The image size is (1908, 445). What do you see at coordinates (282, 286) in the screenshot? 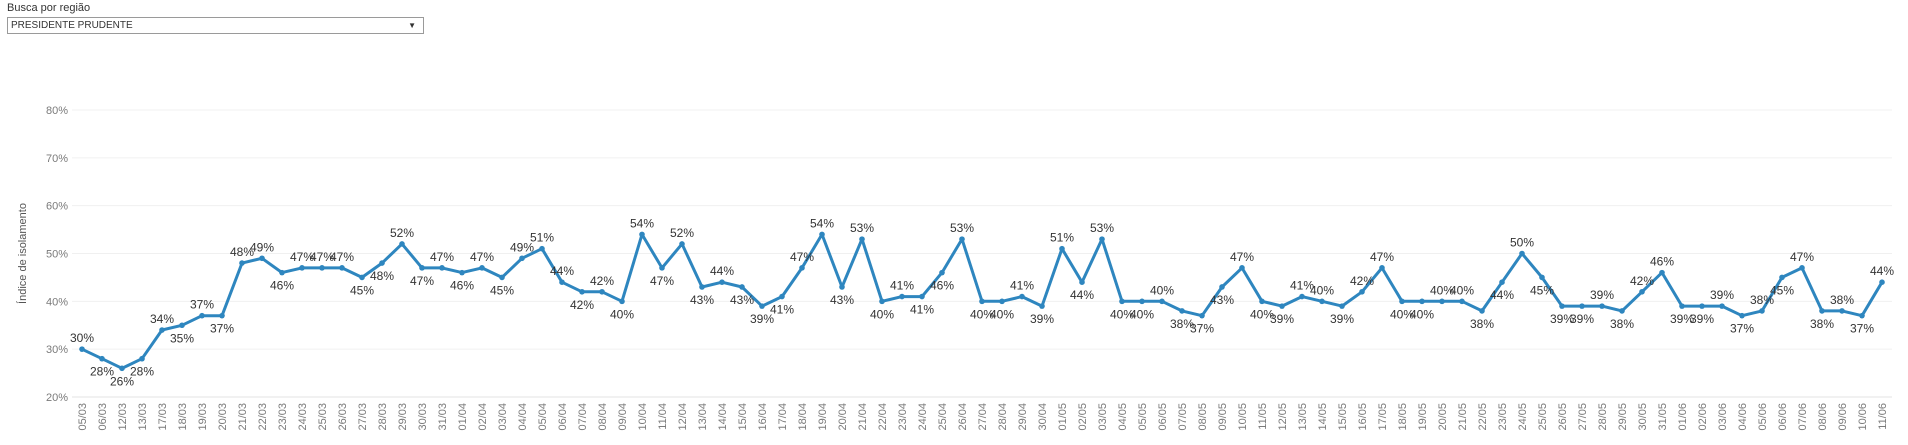
I see `data-label: 46%` at bounding box center [282, 286].